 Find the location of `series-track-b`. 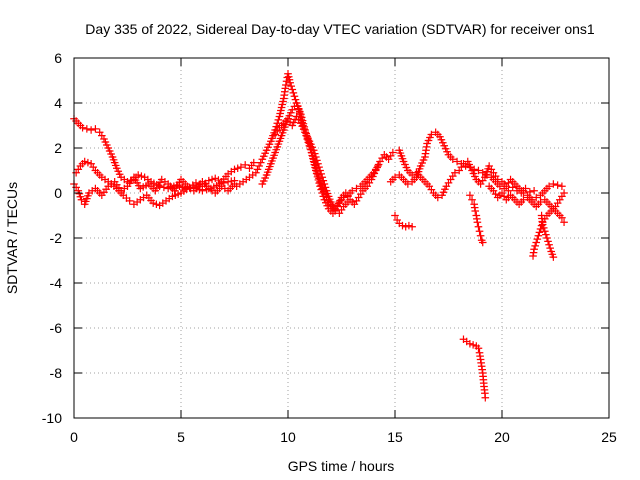

series-track-b is located at coordinates (165, 183).